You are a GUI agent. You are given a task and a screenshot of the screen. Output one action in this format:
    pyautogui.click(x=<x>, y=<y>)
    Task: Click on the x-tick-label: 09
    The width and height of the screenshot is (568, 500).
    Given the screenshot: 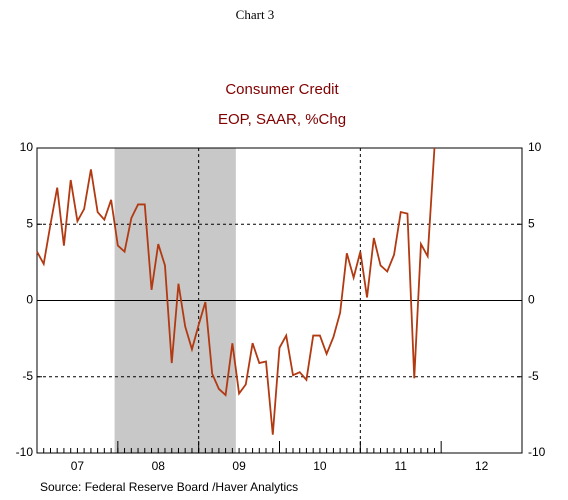 What is the action you would take?
    pyautogui.click(x=239, y=466)
    